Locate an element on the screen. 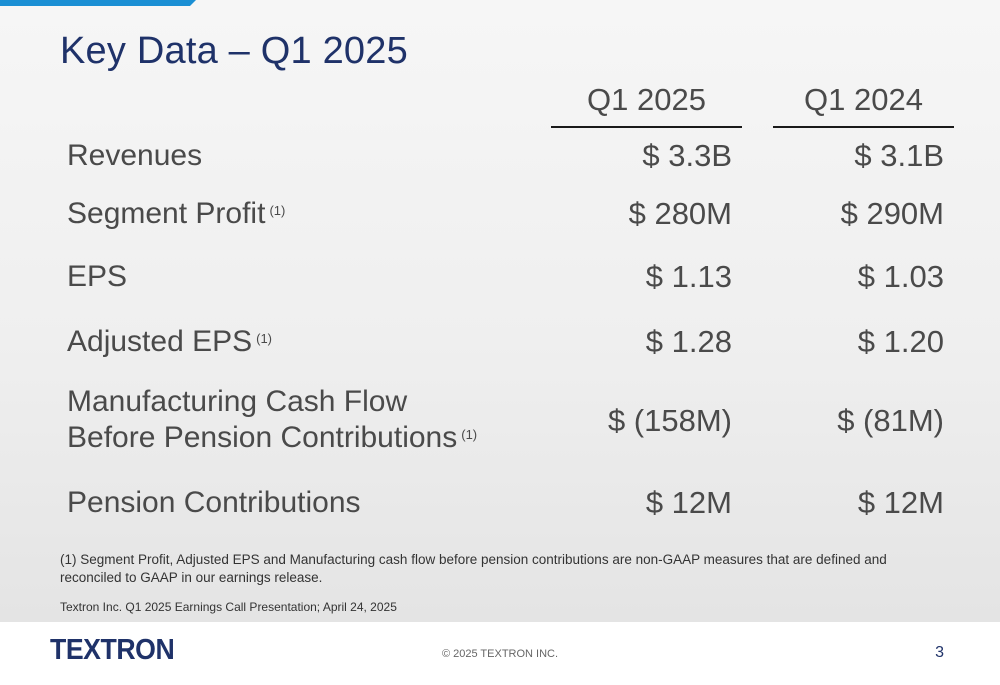  value-q1-2024: $ (81M) is located at coordinates (890, 420).